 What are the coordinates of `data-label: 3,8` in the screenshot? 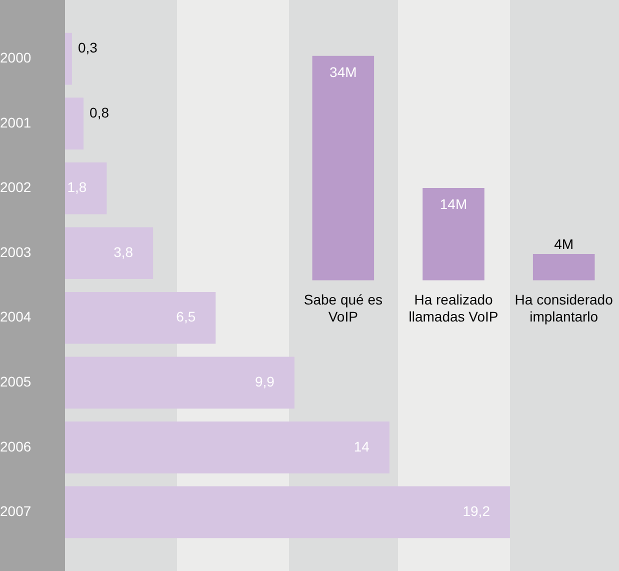 It's located at (124, 252).